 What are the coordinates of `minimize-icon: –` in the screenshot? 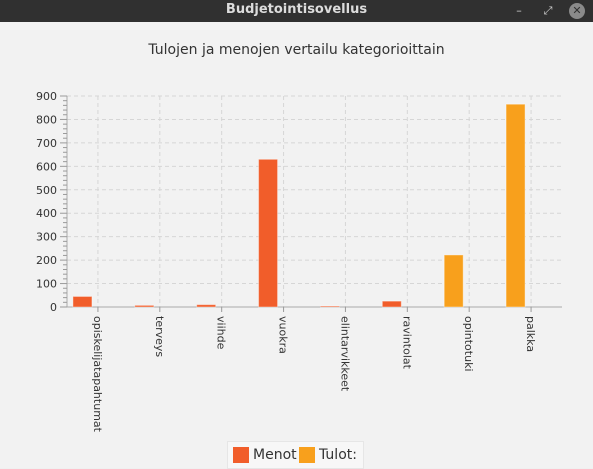 It's located at (519, 10).